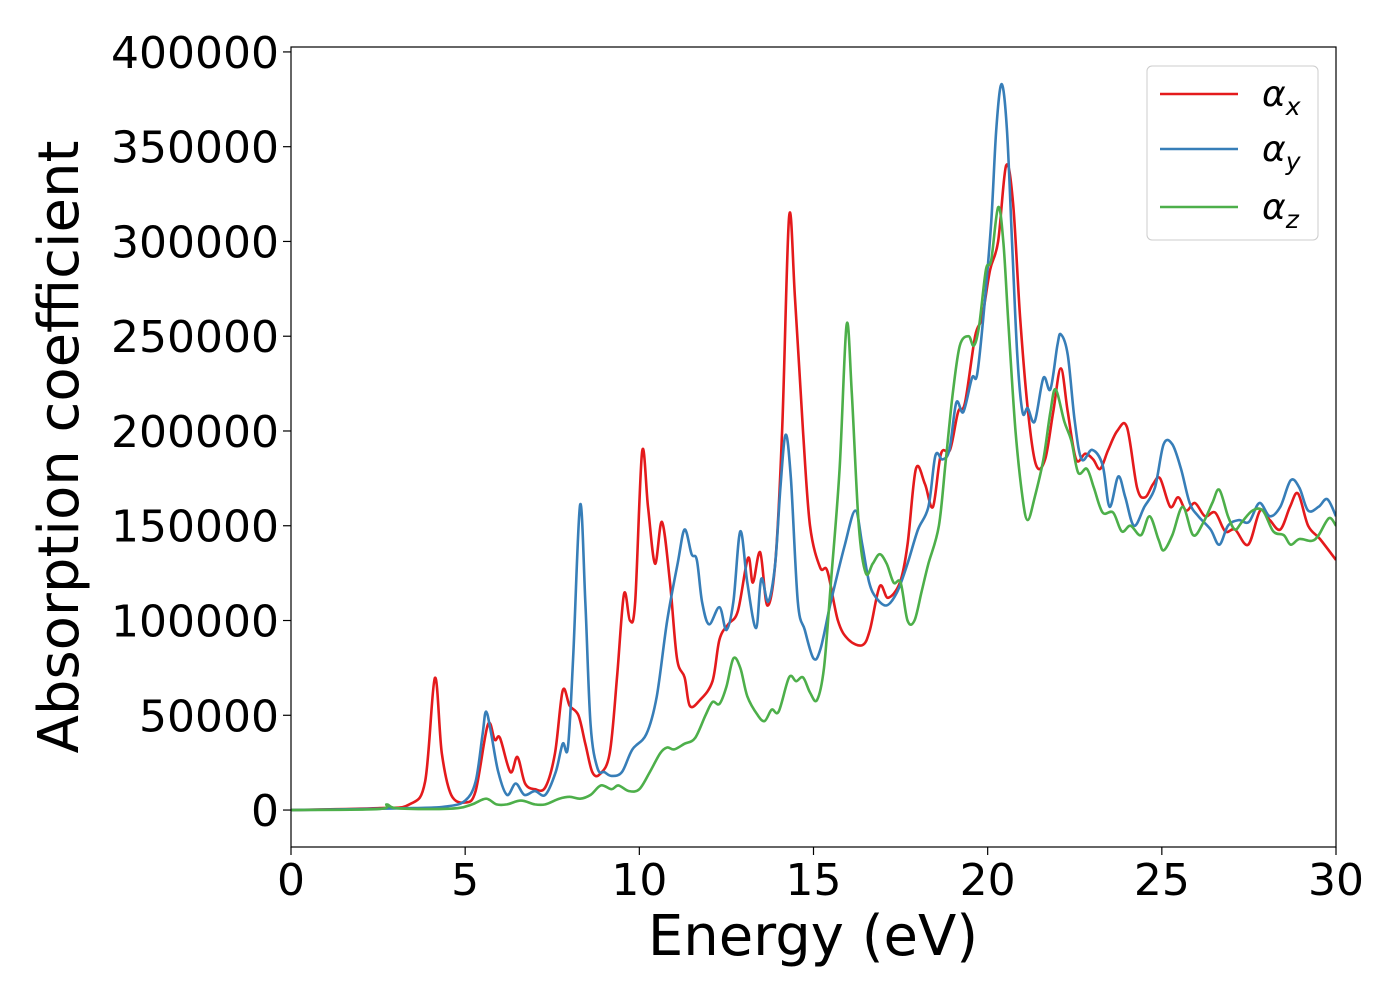 This screenshot has width=1400, height=1004. Describe the element at coordinates (195, 148) in the screenshot. I see `y-tick-label: 350000` at that location.